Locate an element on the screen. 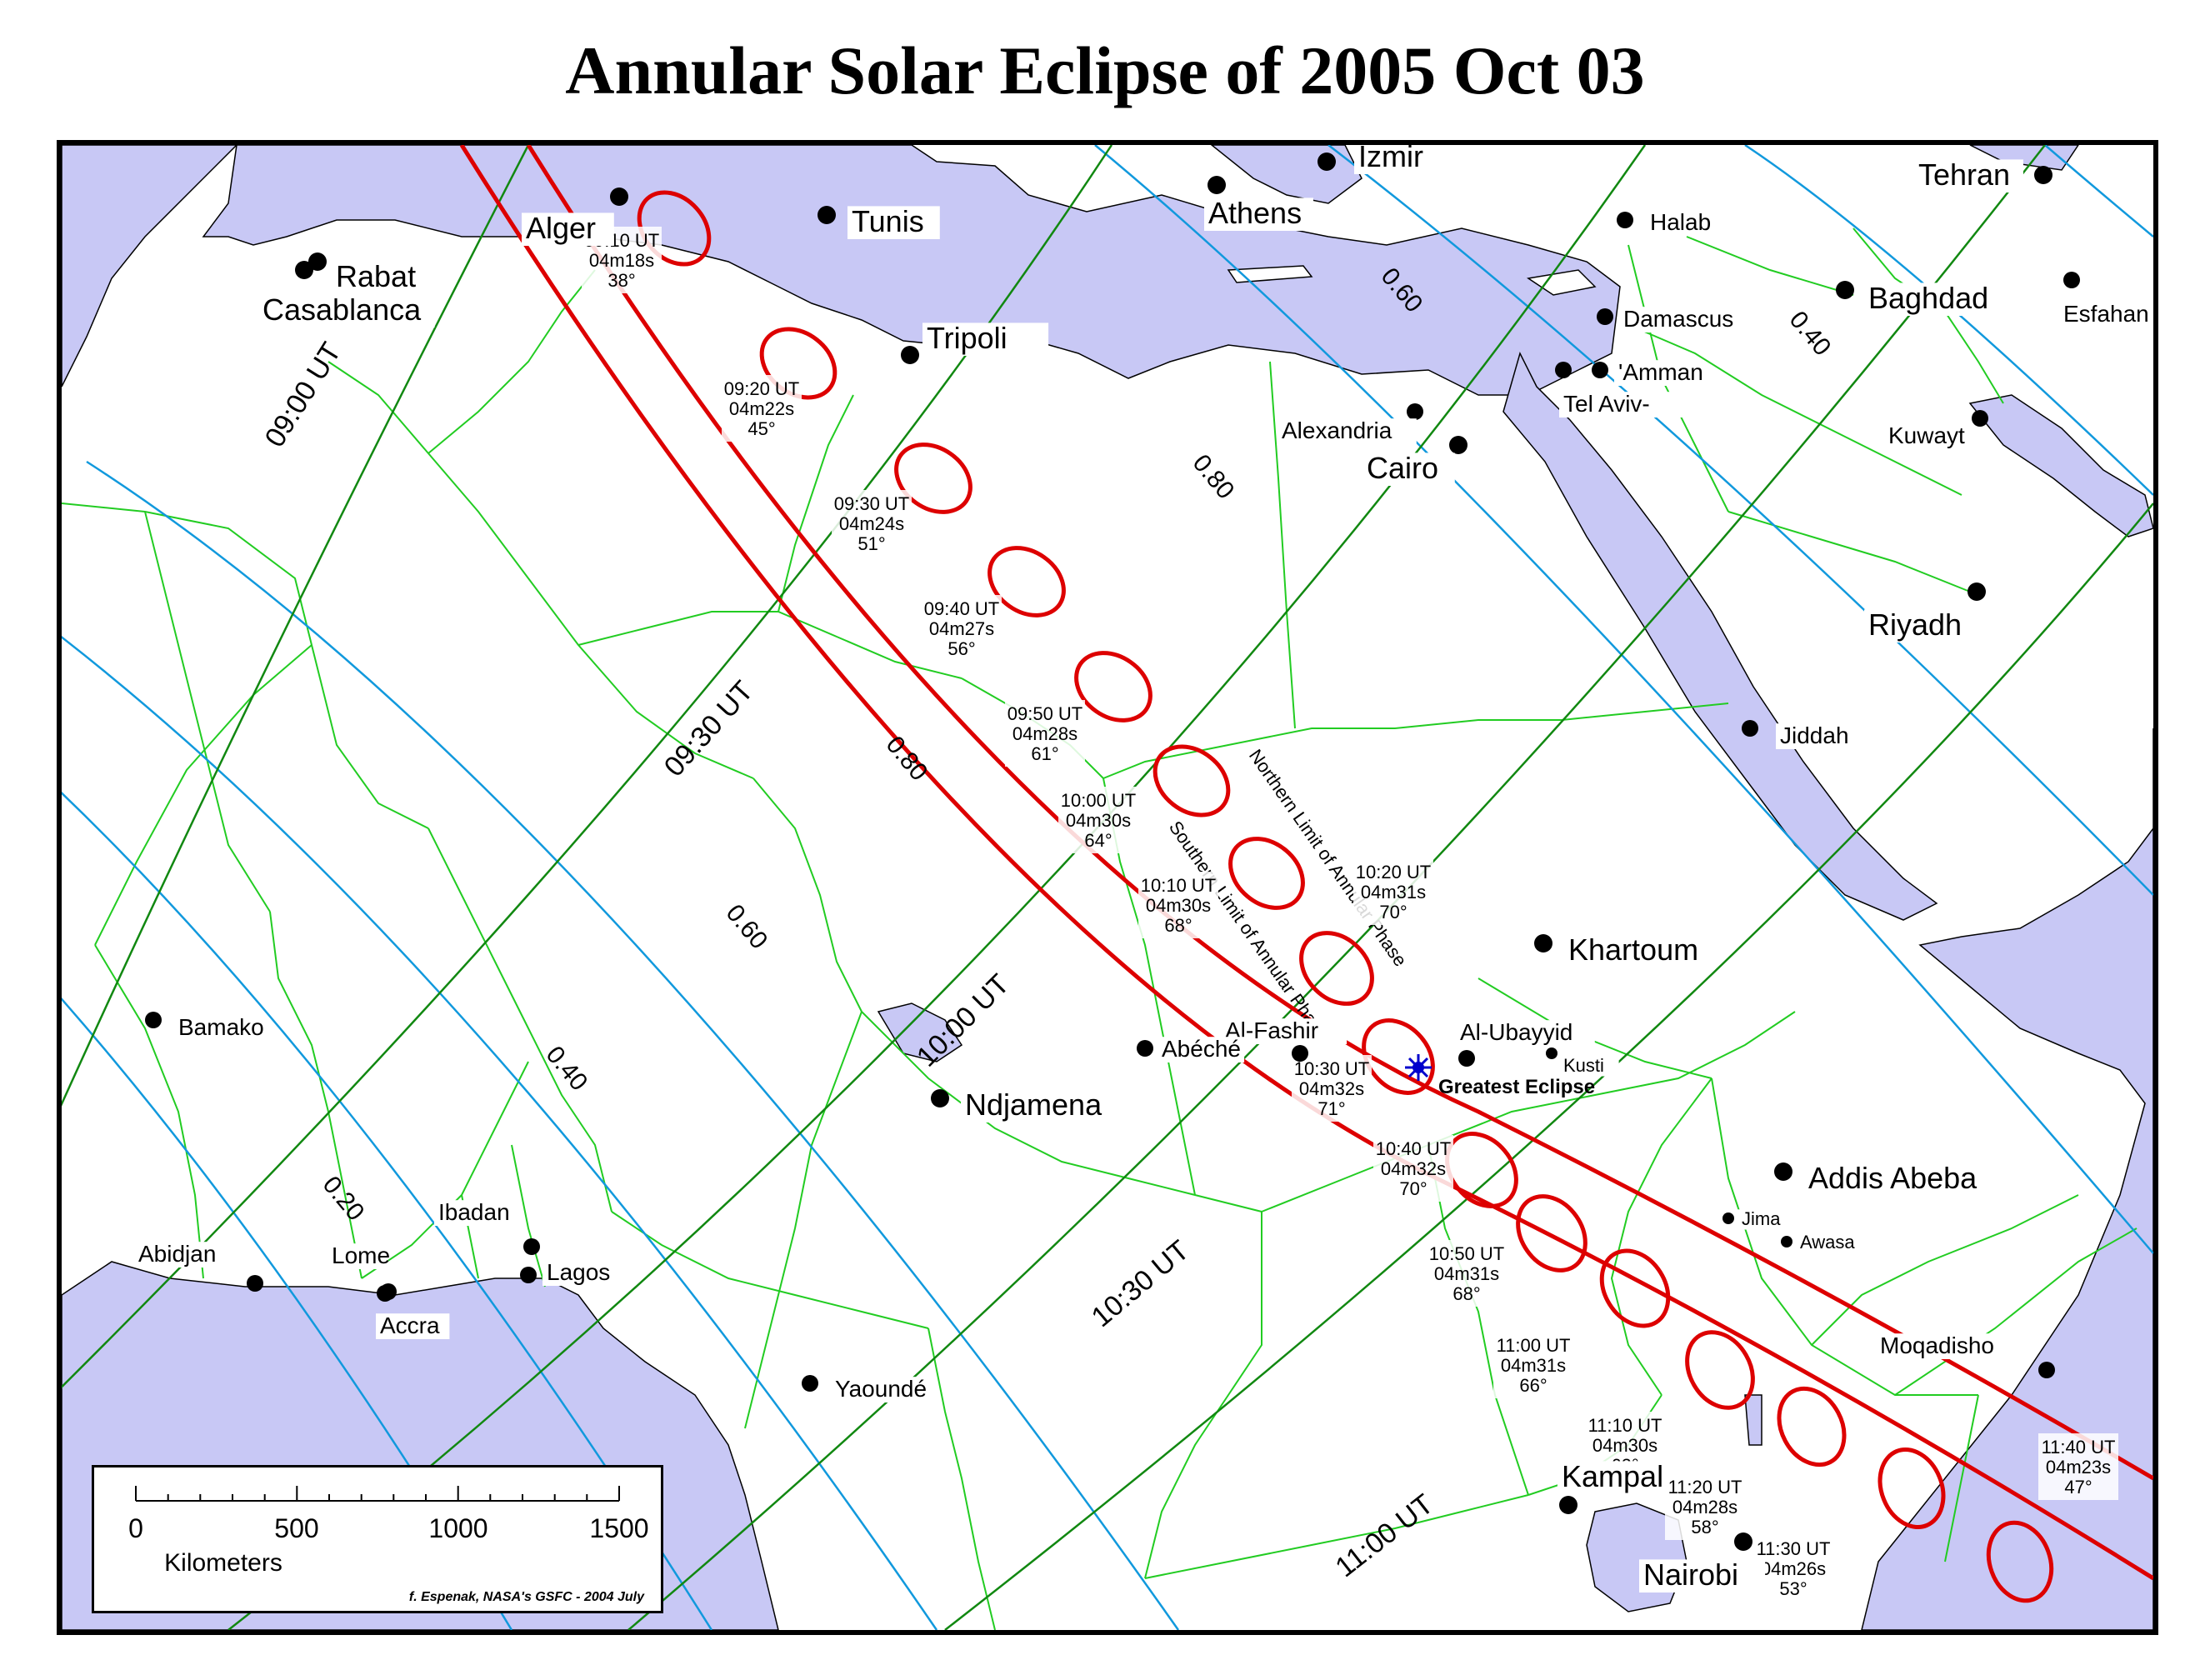 The width and height of the screenshot is (2210, 1680). city: Kusti is located at coordinates (1582, 1062).